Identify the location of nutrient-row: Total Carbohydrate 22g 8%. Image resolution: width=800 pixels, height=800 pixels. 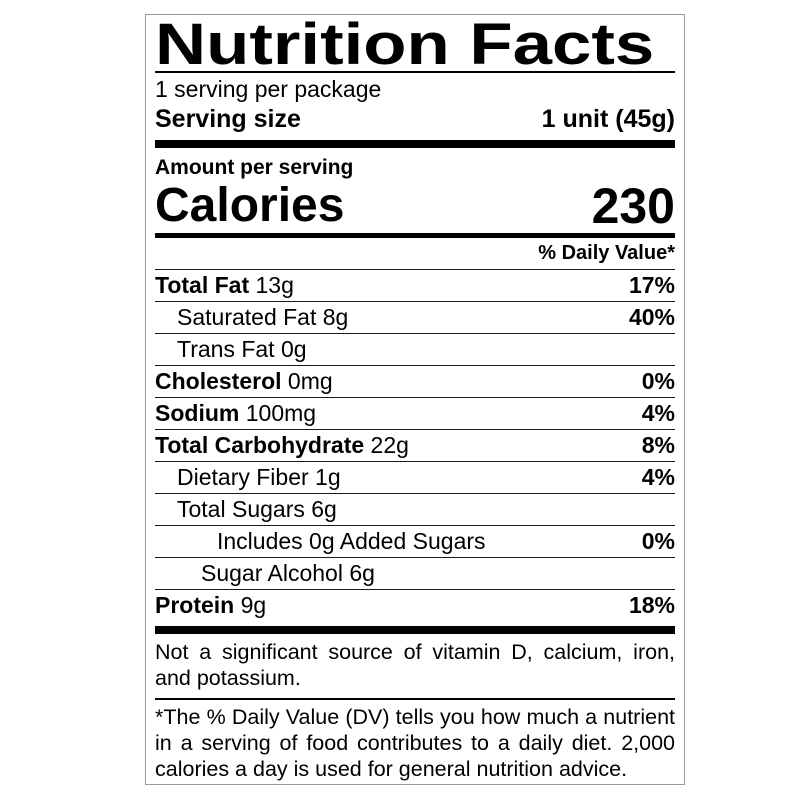
(415, 446).